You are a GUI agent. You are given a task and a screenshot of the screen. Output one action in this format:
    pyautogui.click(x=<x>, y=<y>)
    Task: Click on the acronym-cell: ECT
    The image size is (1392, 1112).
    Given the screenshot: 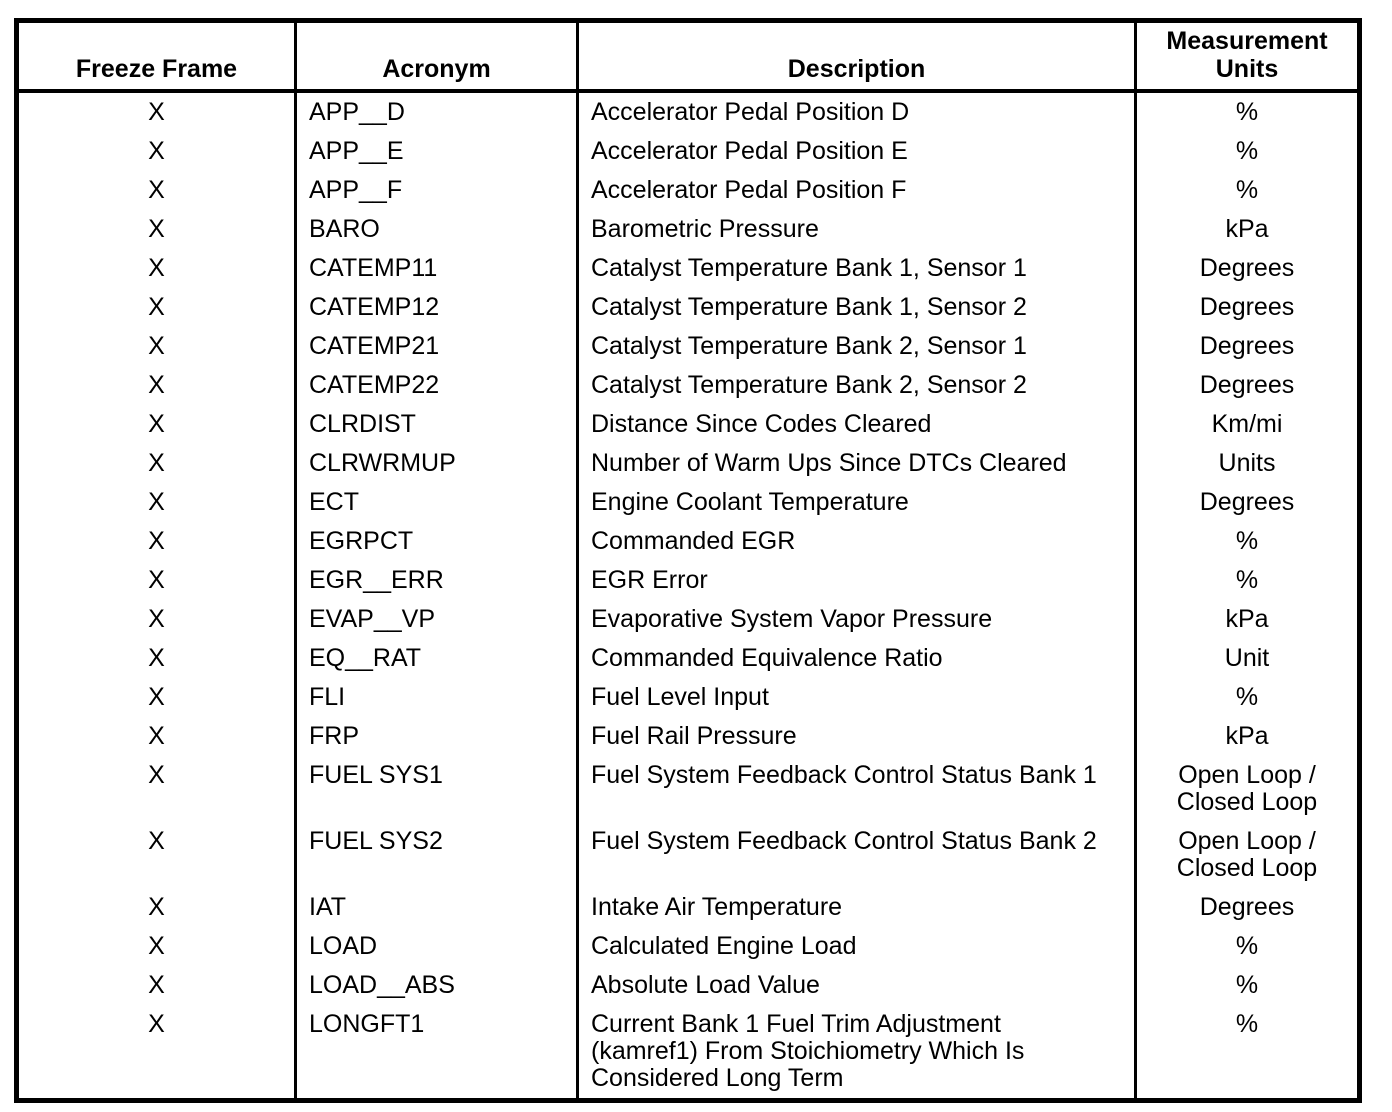 What is the action you would take?
    pyautogui.click(x=436, y=502)
    